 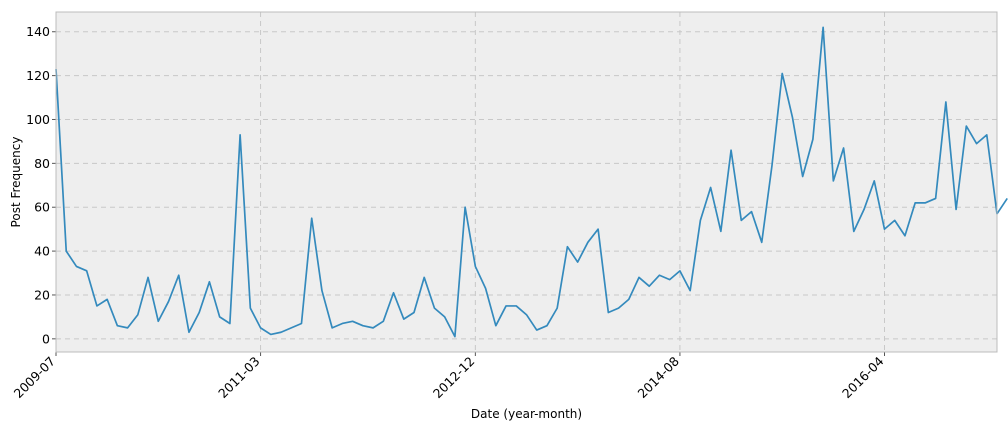 I want to click on y-tick-label: 60, so click(x=42, y=207).